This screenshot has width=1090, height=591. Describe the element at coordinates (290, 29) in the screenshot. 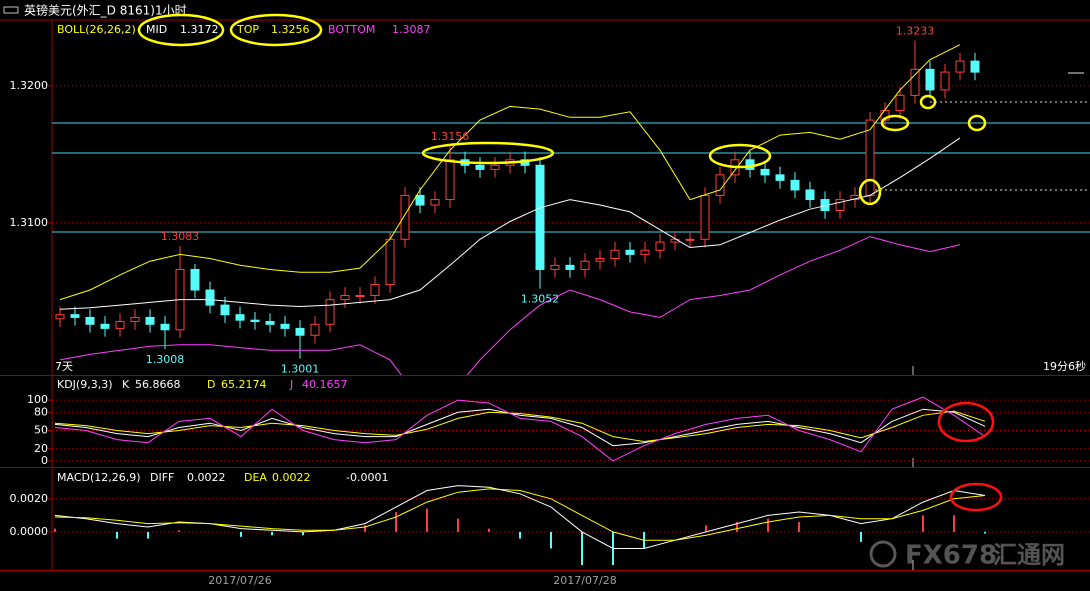

I see `legend-value: 1.3256` at that location.